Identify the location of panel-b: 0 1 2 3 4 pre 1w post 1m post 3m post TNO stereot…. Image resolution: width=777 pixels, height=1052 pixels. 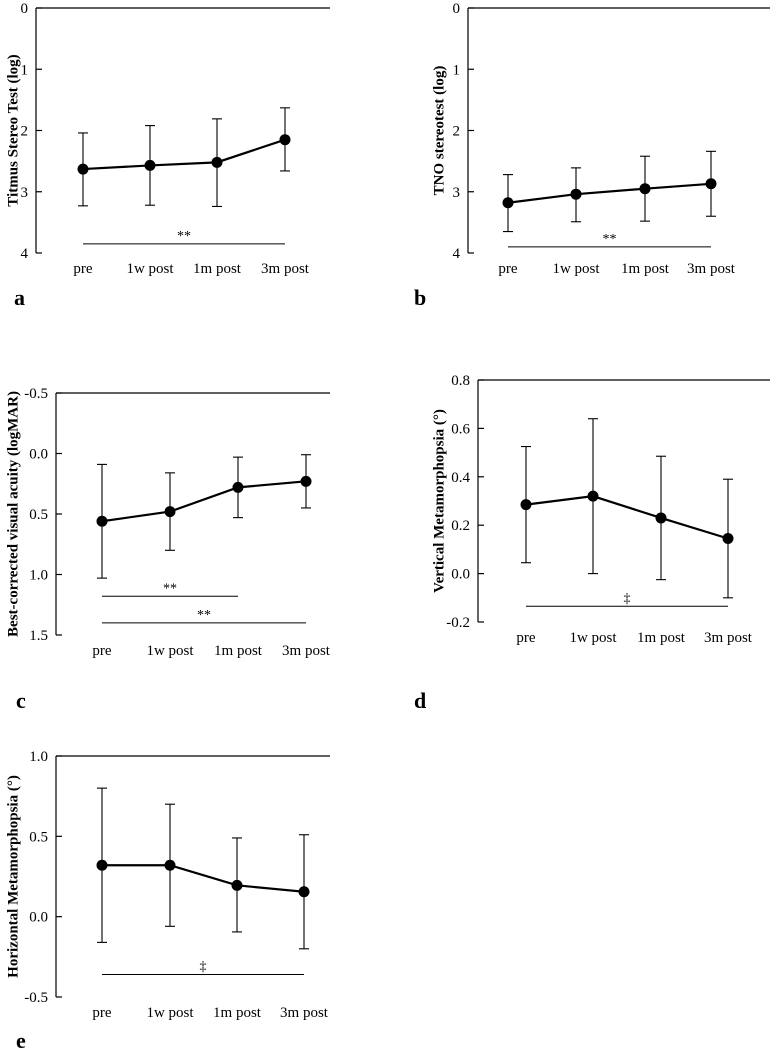
(592, 155).